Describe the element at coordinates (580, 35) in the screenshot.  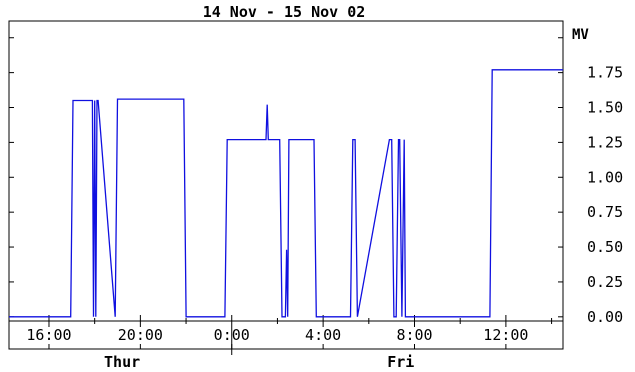
I see `y-axis-label: MV` at that location.